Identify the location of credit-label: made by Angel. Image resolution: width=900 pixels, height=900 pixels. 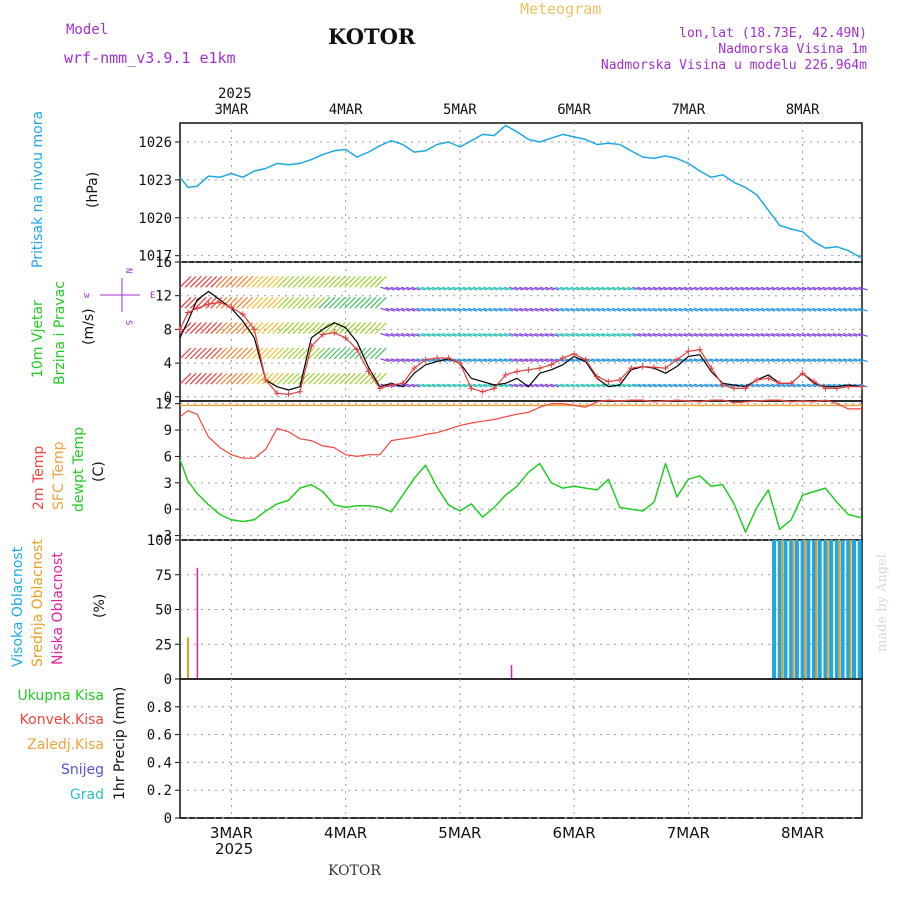
(882, 603).